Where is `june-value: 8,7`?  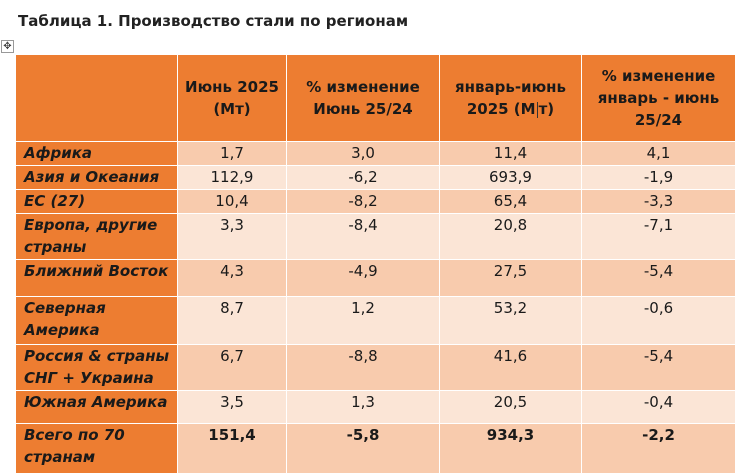 june-value: 8,7 is located at coordinates (232, 320).